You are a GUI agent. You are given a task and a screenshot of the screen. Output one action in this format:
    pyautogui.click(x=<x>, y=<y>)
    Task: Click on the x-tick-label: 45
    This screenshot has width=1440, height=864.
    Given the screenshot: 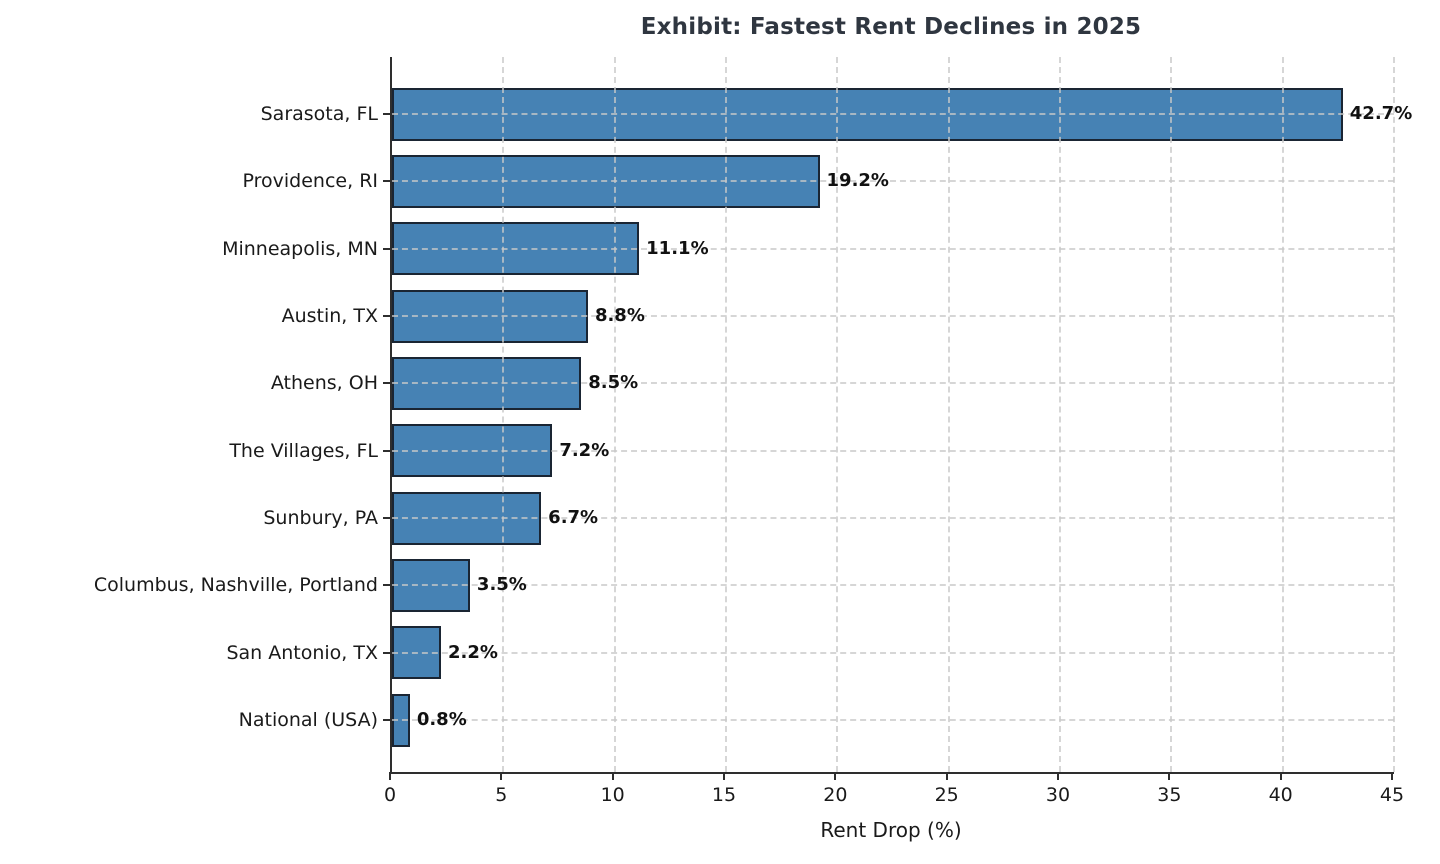 What is the action you would take?
    pyautogui.click(x=1392, y=795)
    